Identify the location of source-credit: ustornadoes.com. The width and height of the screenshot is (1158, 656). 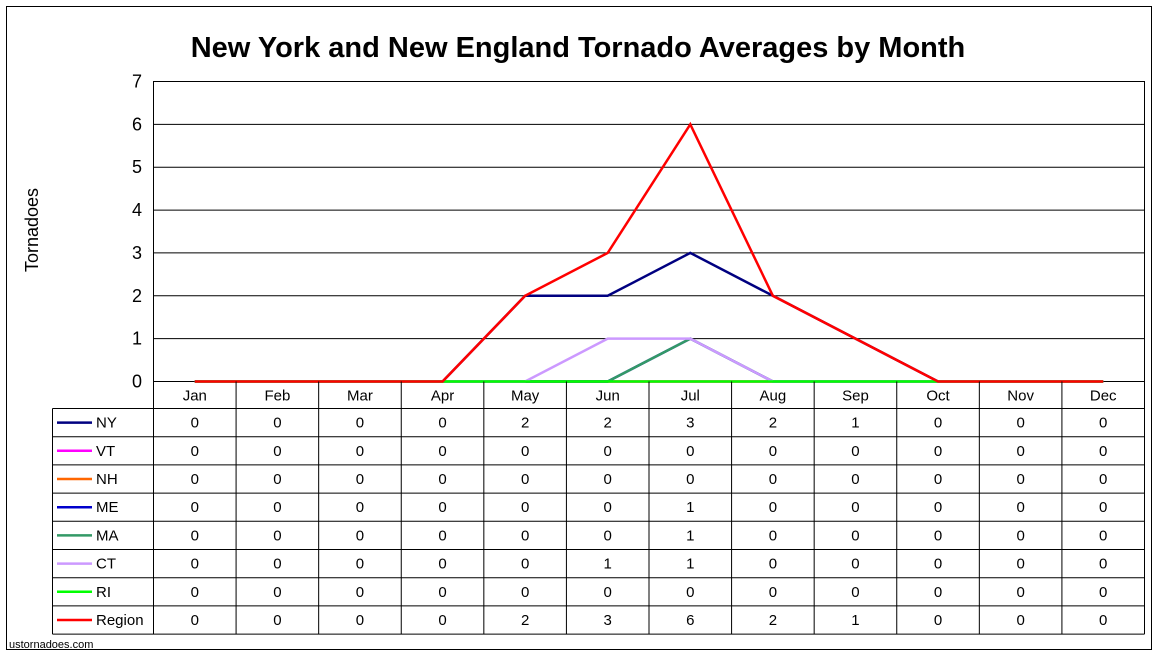
(51, 645).